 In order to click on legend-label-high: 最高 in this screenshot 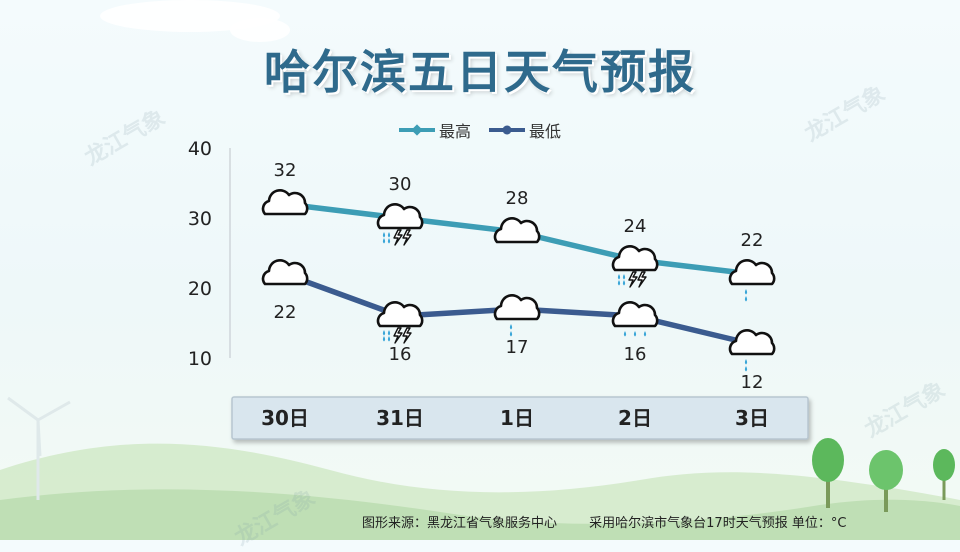, I will do `click(454, 131)`.